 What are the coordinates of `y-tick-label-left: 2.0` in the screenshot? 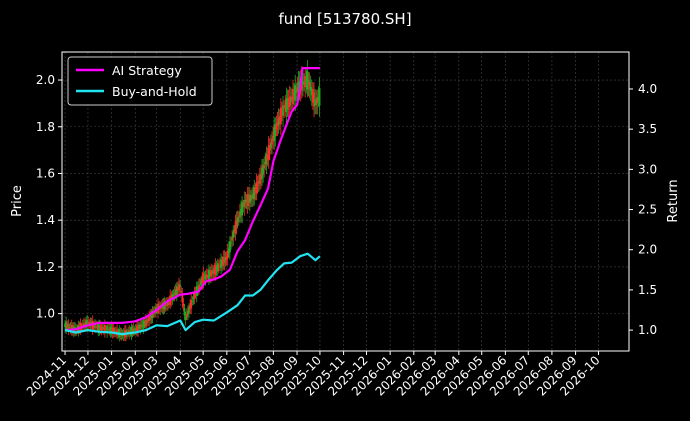 It's located at (45, 80).